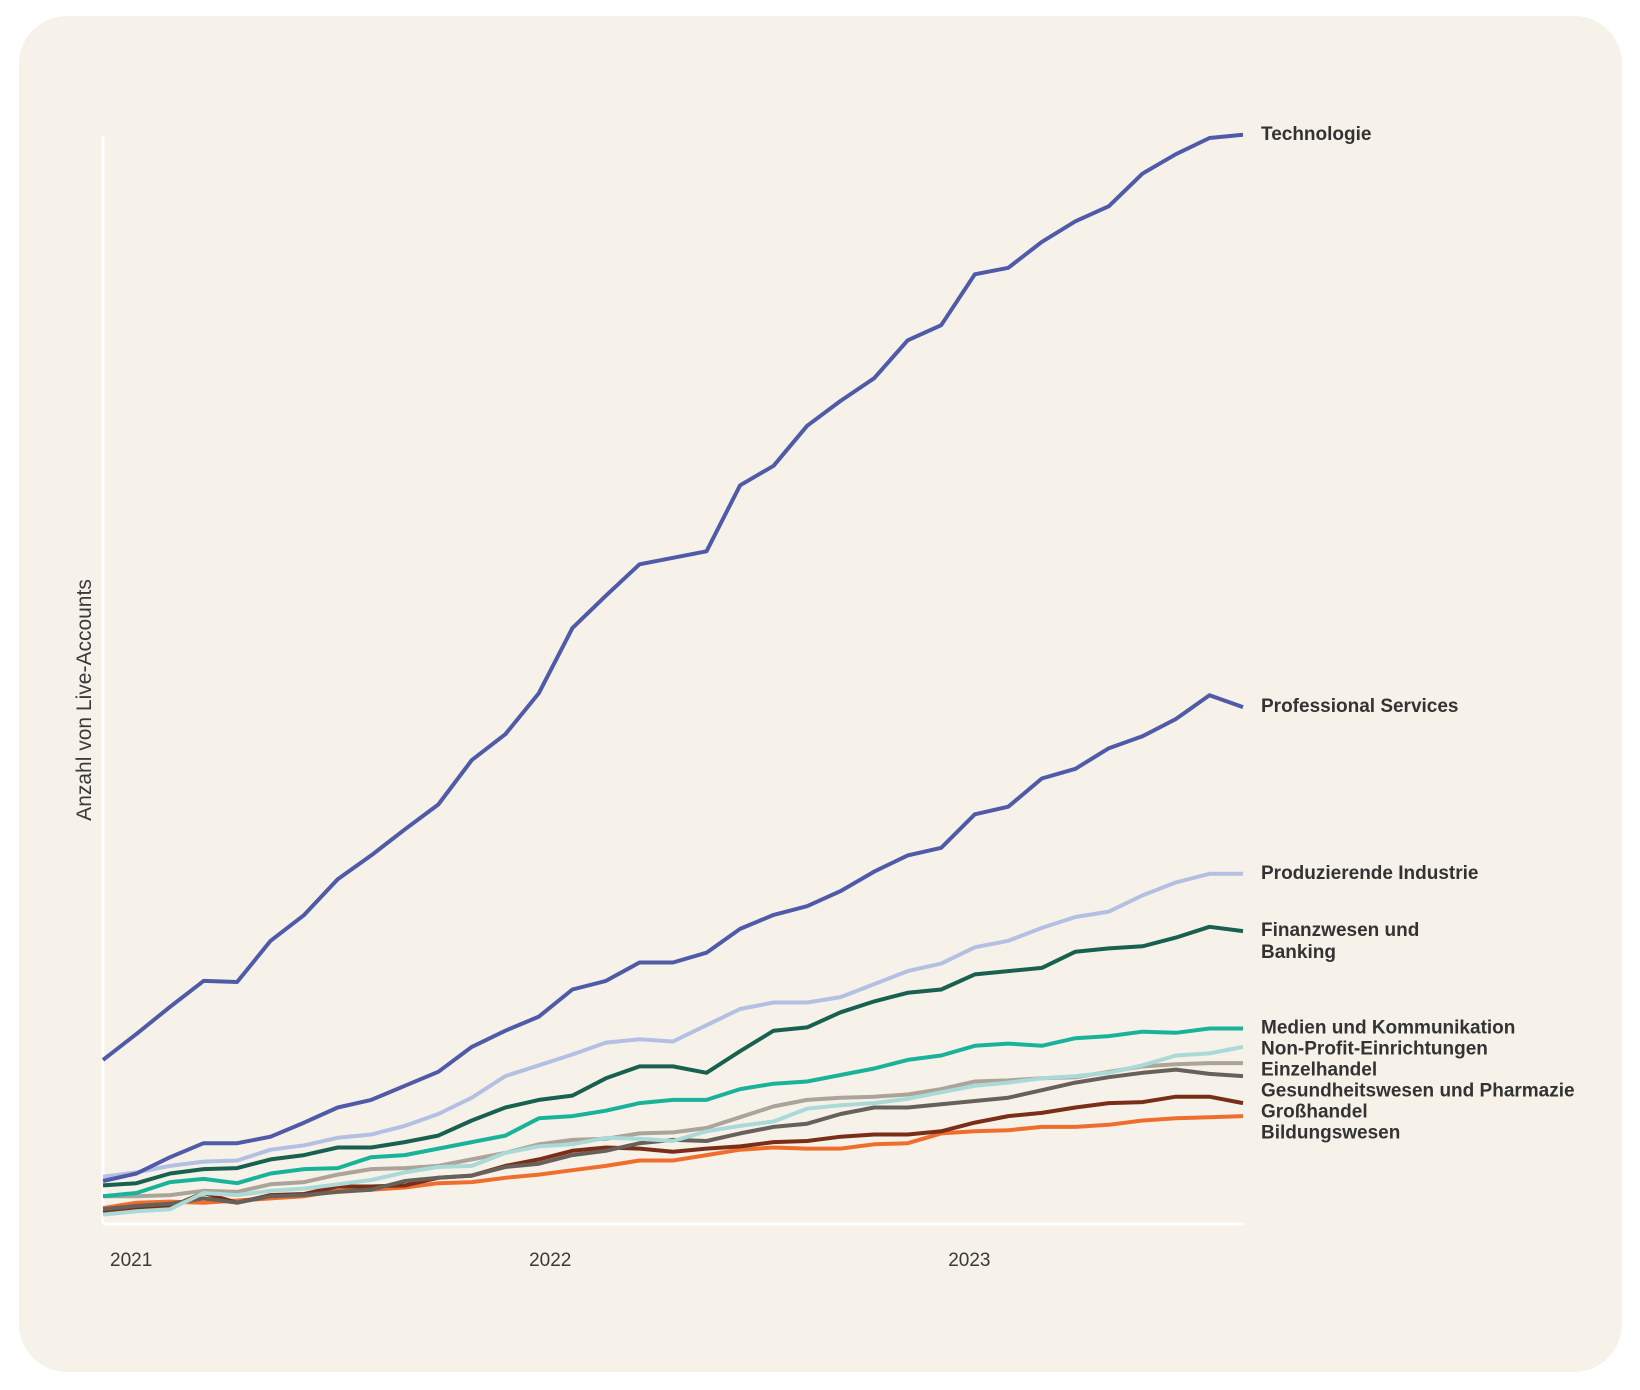 The height and width of the screenshot is (1390, 1640). I want to click on series-label: Großhandel, so click(1314, 1112).